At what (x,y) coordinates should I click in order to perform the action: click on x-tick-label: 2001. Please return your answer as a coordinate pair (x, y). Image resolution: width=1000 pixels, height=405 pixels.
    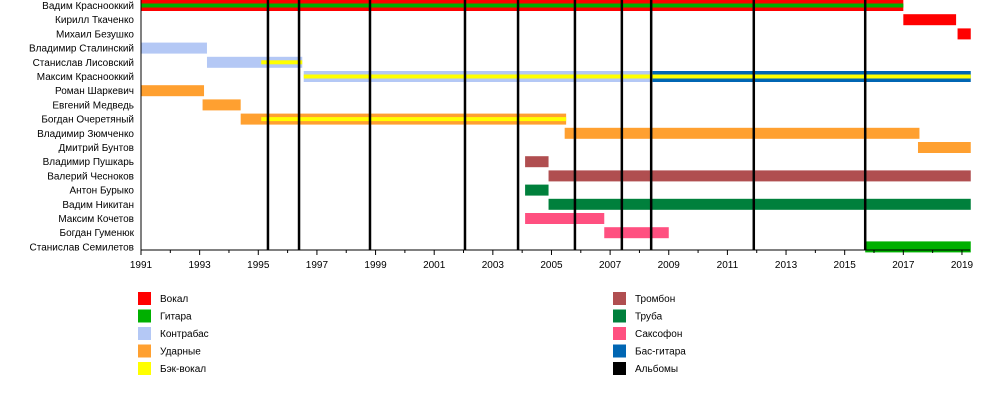
    Looking at the image, I should click on (434, 265).